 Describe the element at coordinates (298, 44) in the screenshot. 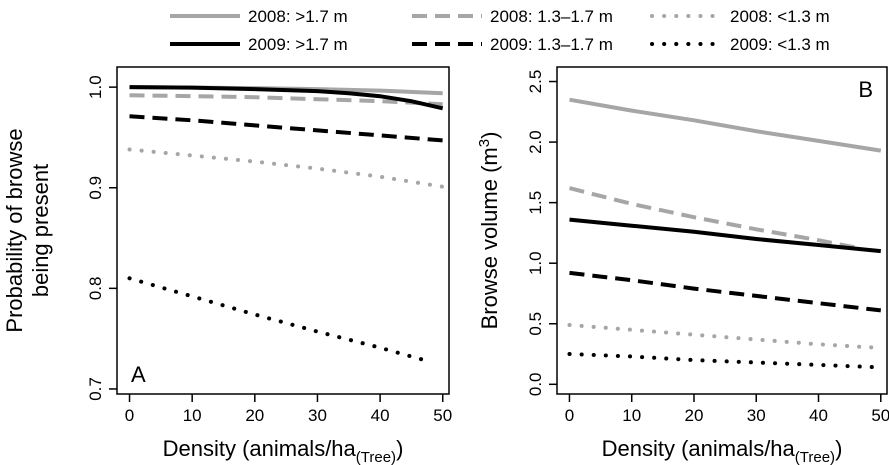

I see `legend-label-2009-1-7-m: 2009: >1.7 m` at that location.